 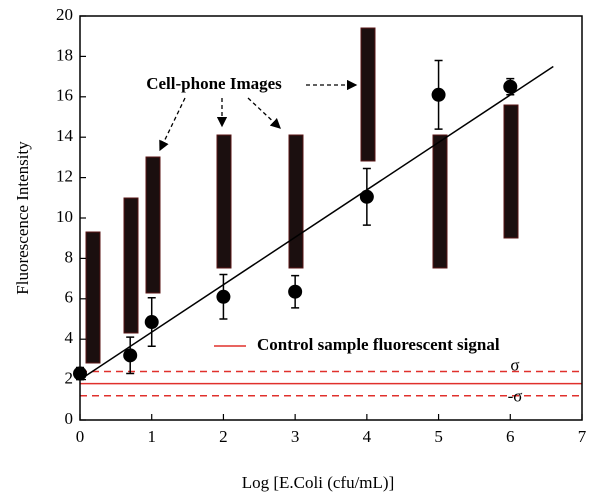 I want to click on y-tick-label: 14, so click(x=65, y=135).